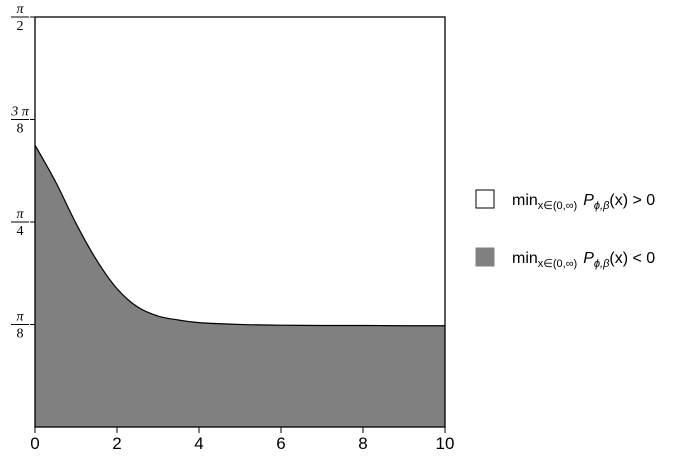 The width and height of the screenshot is (683, 457). I want to click on y-tick-label: π4, so click(20, 223).